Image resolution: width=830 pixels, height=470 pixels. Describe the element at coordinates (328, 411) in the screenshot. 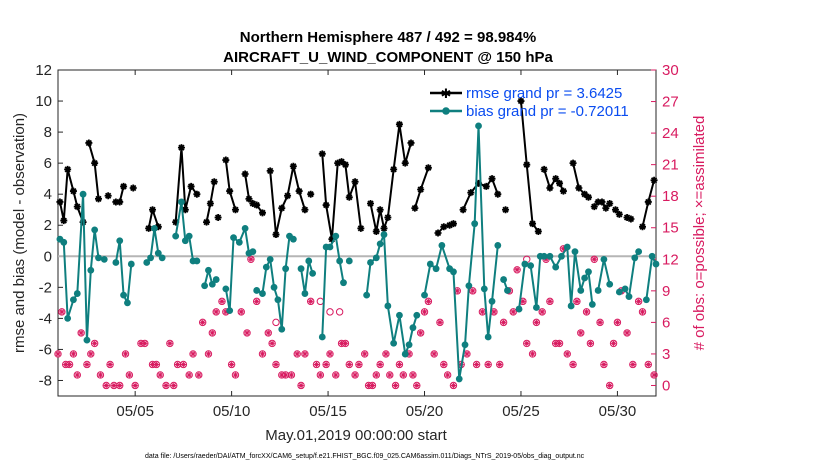

I see `x-tick-label: 05/15` at that location.